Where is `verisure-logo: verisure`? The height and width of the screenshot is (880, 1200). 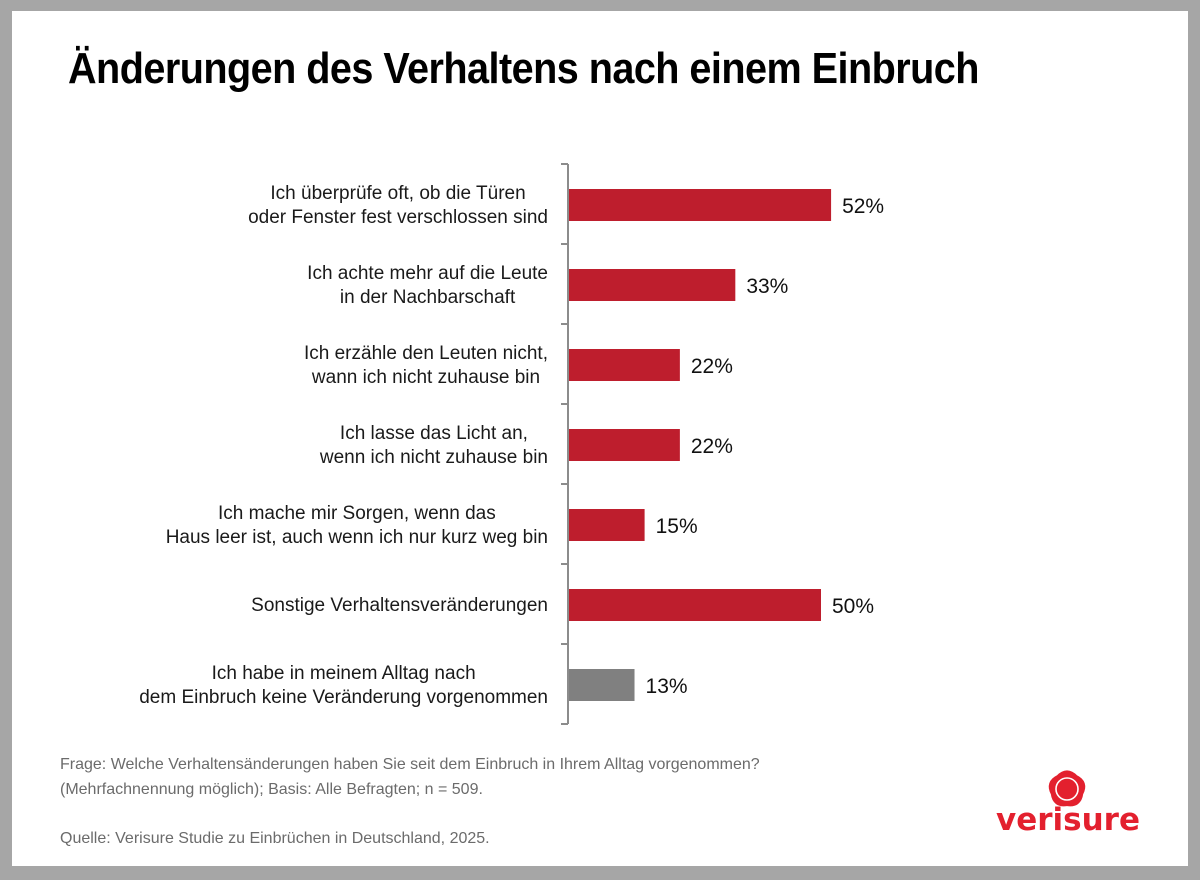 verisure-logo: verisure is located at coordinates (1068, 806).